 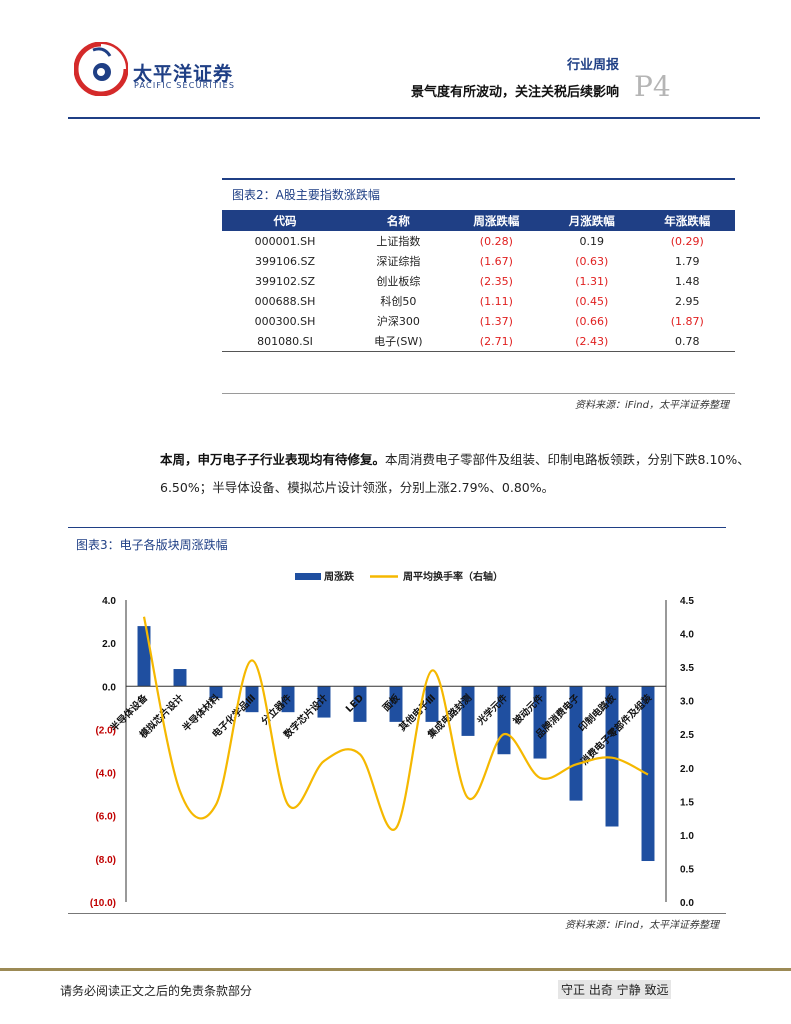 What do you see at coordinates (285, 261) in the screenshot?
I see `table-cell-code: 399106.SZ` at bounding box center [285, 261].